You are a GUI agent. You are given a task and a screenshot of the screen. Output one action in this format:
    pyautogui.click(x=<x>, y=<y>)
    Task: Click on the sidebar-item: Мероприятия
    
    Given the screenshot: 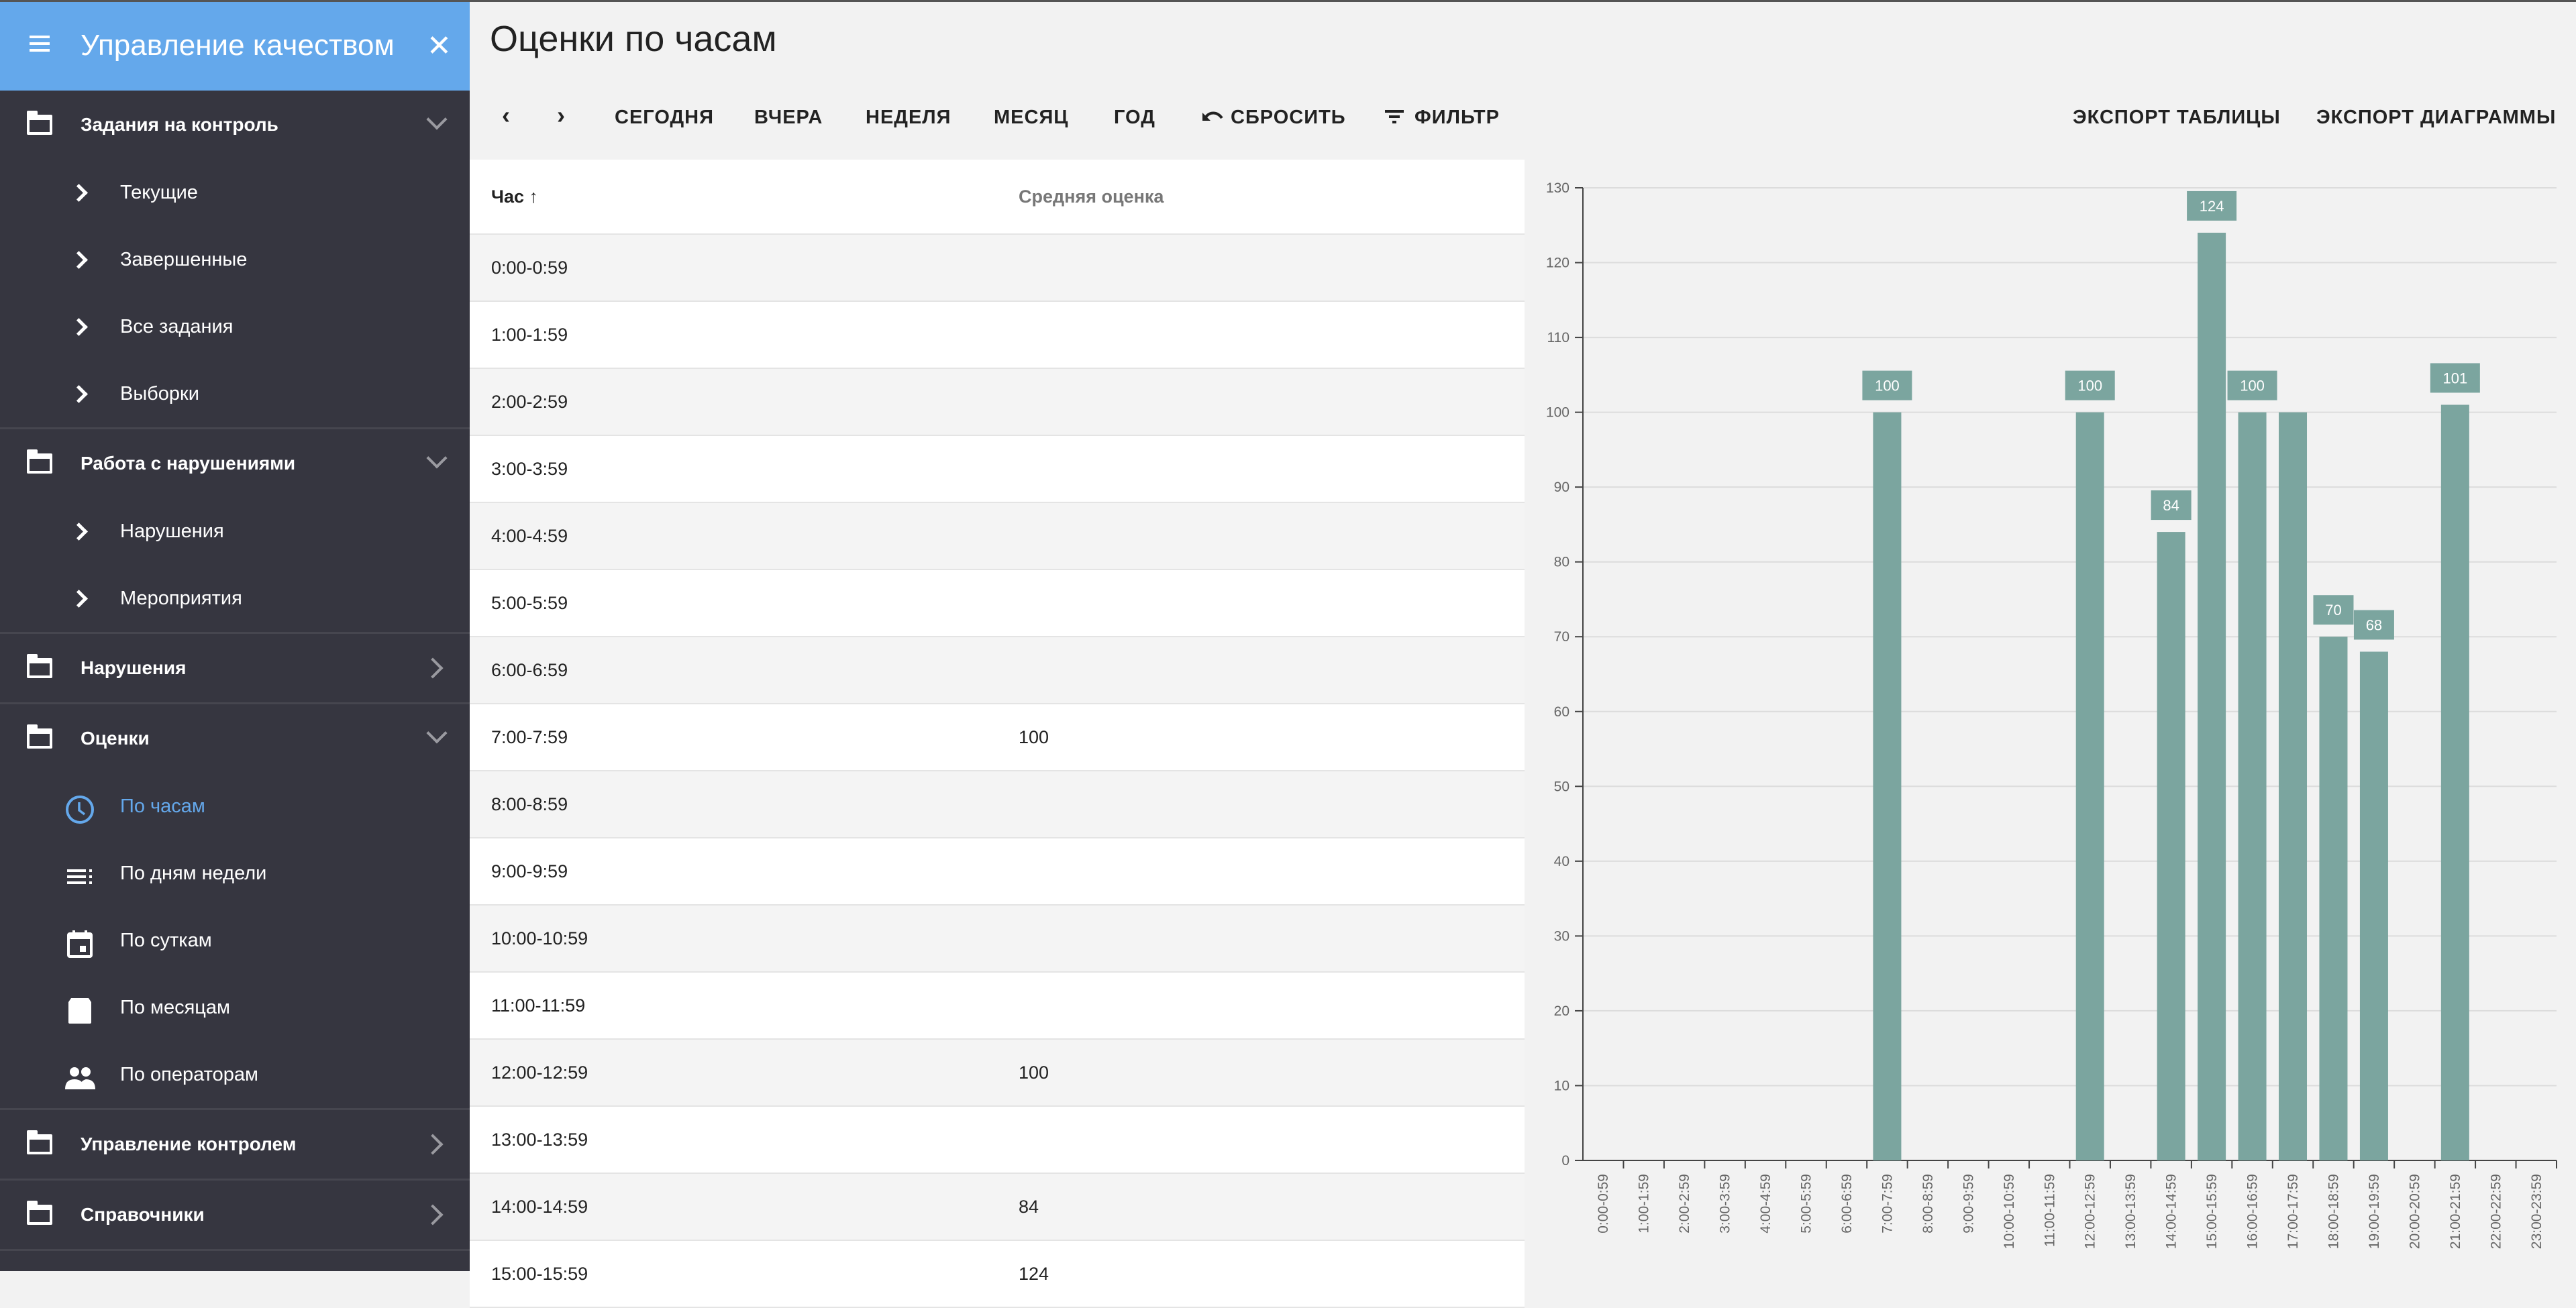 What is the action you would take?
    pyautogui.click(x=235, y=598)
    